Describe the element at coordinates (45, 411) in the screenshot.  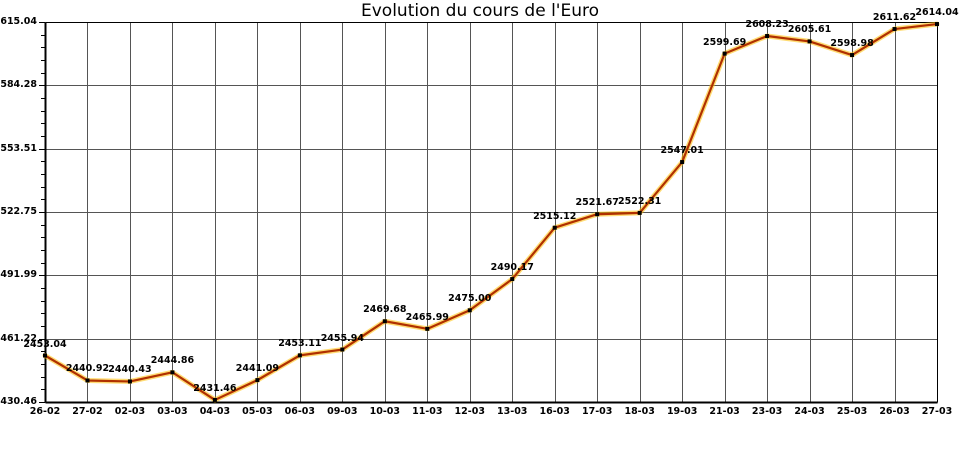
I see `x-axis-tick-label: 26-02` at that location.